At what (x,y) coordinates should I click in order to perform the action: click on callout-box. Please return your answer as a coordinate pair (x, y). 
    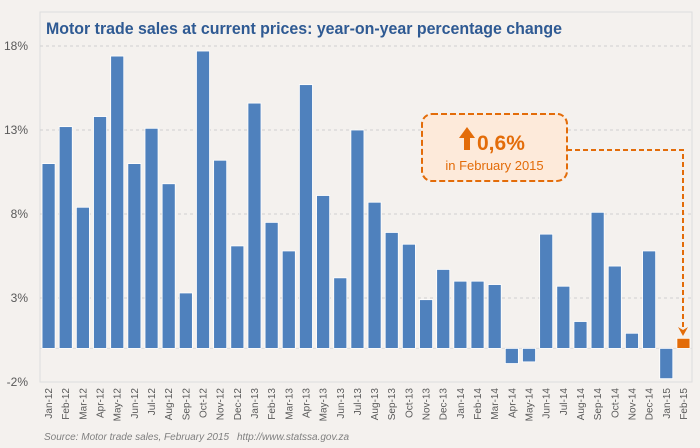
    Looking at the image, I should click on (494, 147).